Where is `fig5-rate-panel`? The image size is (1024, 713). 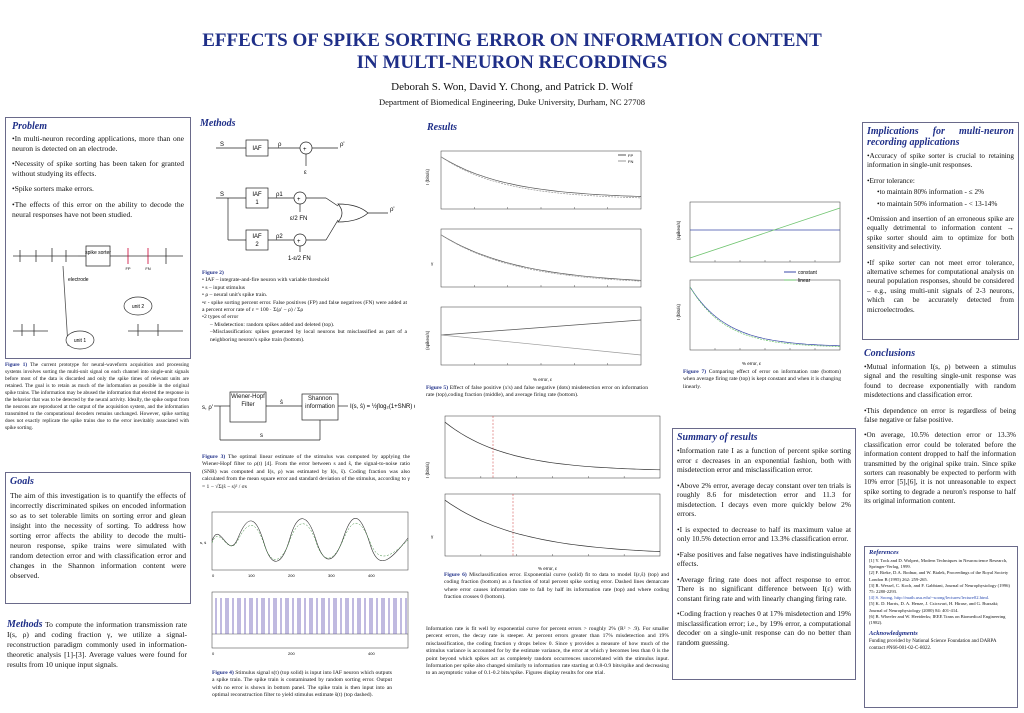 fig5-rate-panel is located at coordinates (541, 336).